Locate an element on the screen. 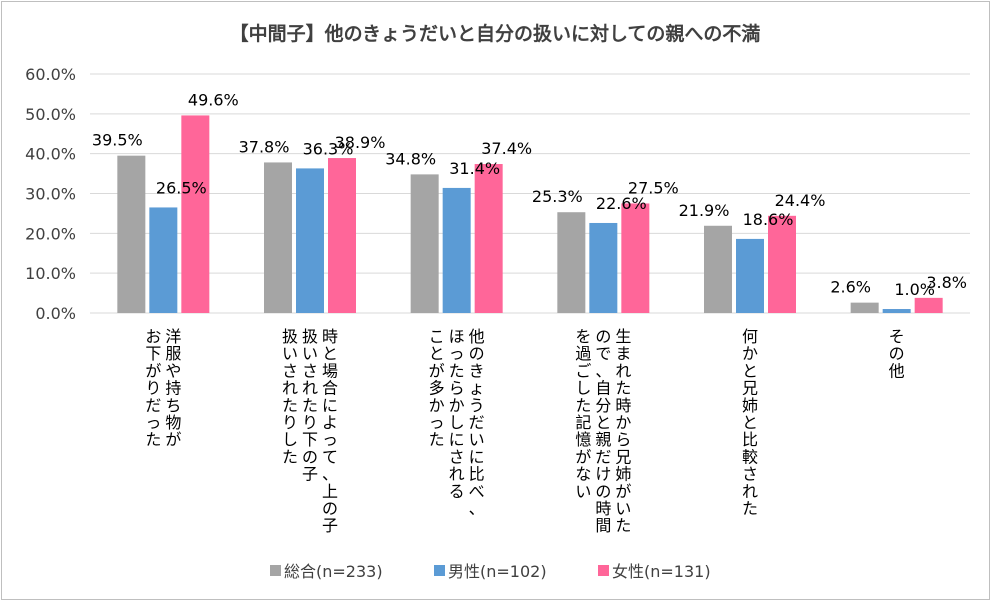  data-label: 31.4% is located at coordinates (474, 168).